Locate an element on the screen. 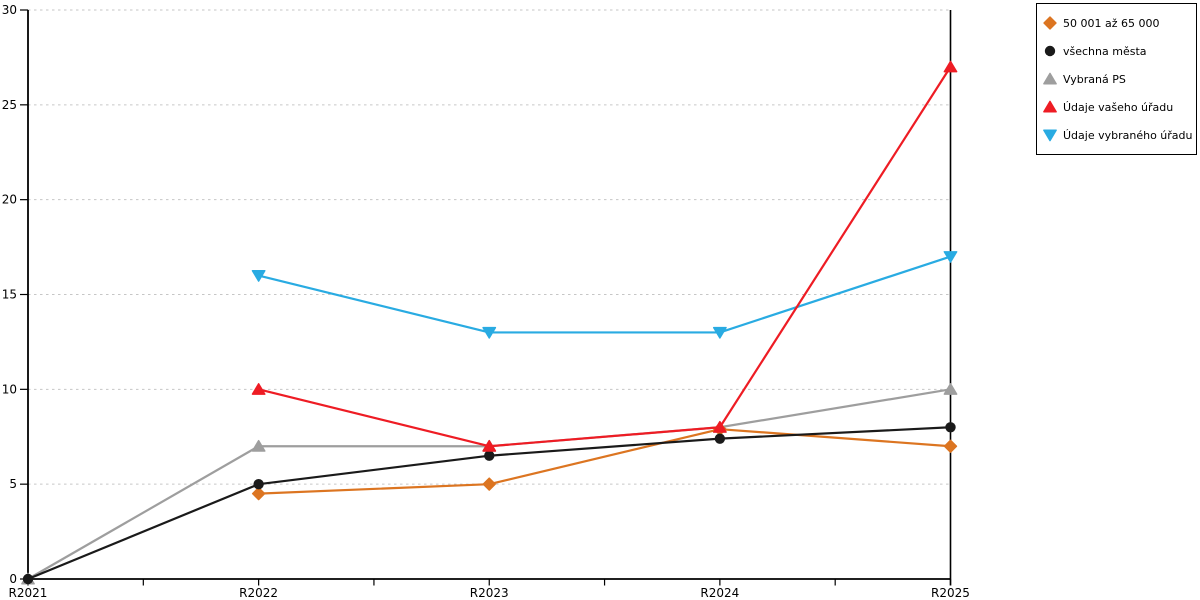 The height and width of the screenshot is (600, 1200). x-tick-label: R2021 is located at coordinates (28, 593).